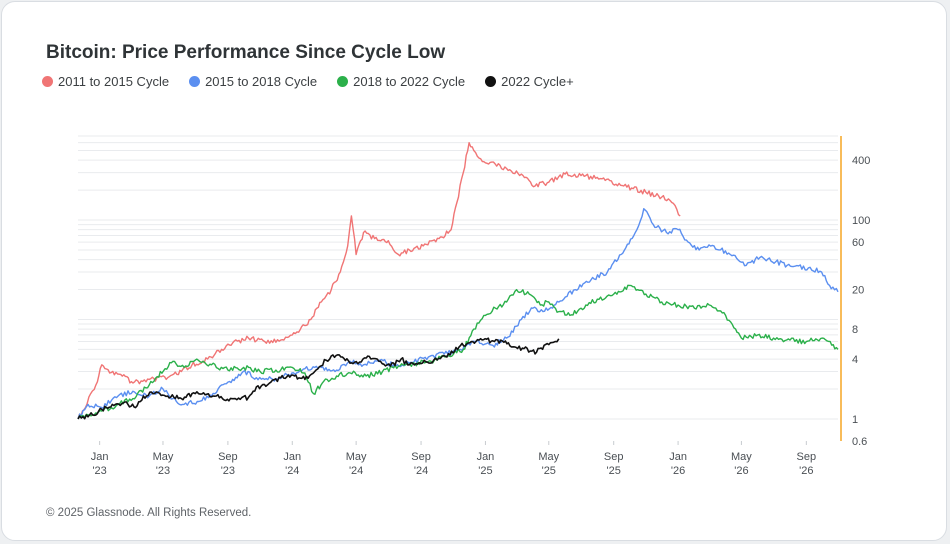 The height and width of the screenshot is (544, 950). I want to click on x-tick-label: Sep '24, so click(421, 464).